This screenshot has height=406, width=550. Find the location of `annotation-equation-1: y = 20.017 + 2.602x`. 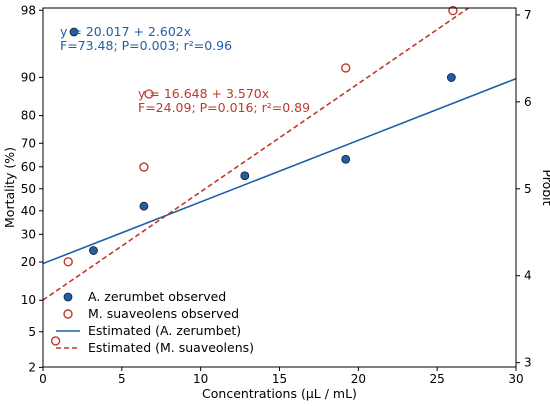

annotation-equation-1: y = 20.017 + 2.602x is located at coordinates (125, 31).